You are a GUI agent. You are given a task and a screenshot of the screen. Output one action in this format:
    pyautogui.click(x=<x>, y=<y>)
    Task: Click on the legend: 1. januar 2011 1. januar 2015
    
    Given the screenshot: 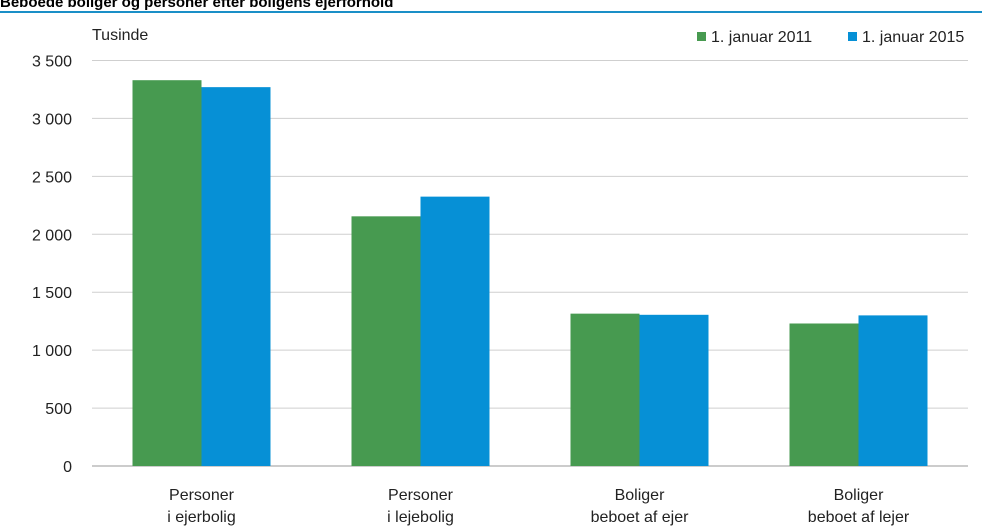 What is the action you would take?
    pyautogui.click(x=830, y=37)
    